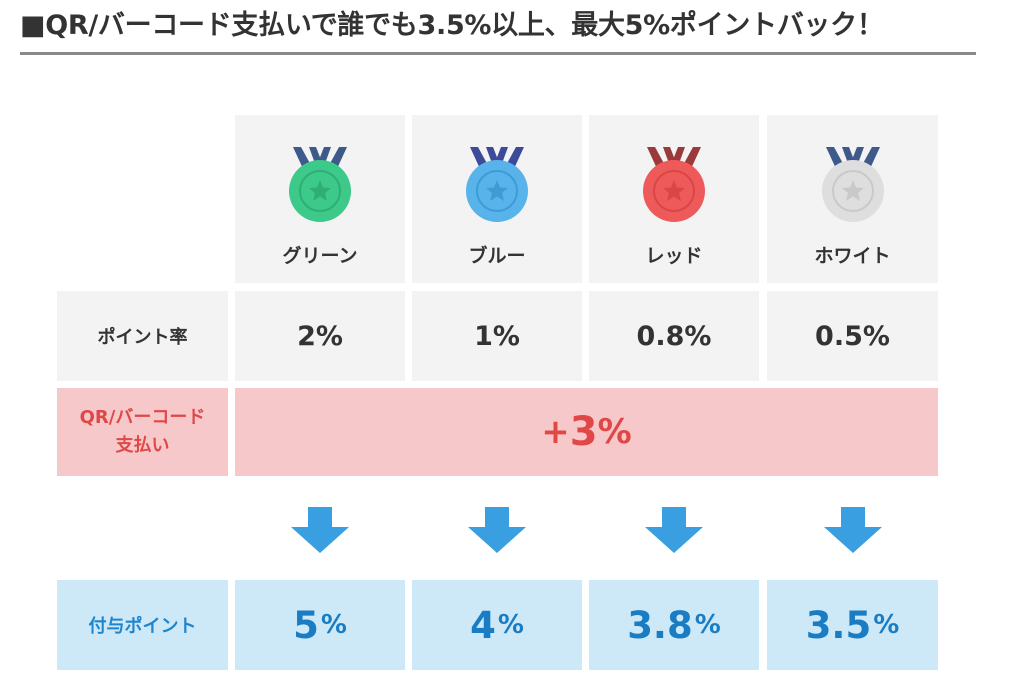 The width and height of the screenshot is (1024, 688). I want to click on bonus-number: 3, so click(583, 432).